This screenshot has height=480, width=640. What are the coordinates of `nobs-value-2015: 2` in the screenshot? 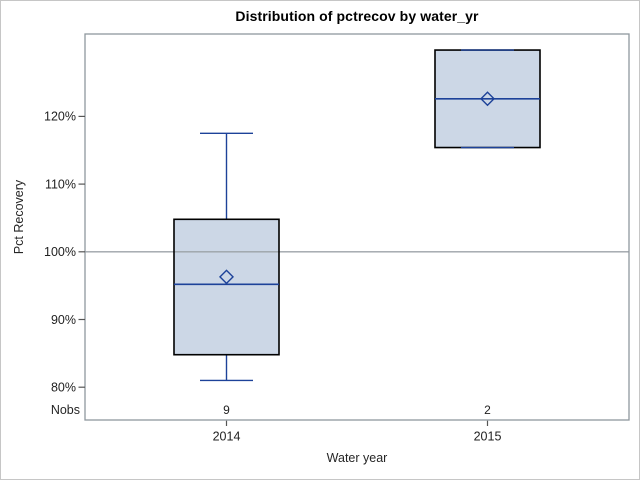 It's located at (487, 410).